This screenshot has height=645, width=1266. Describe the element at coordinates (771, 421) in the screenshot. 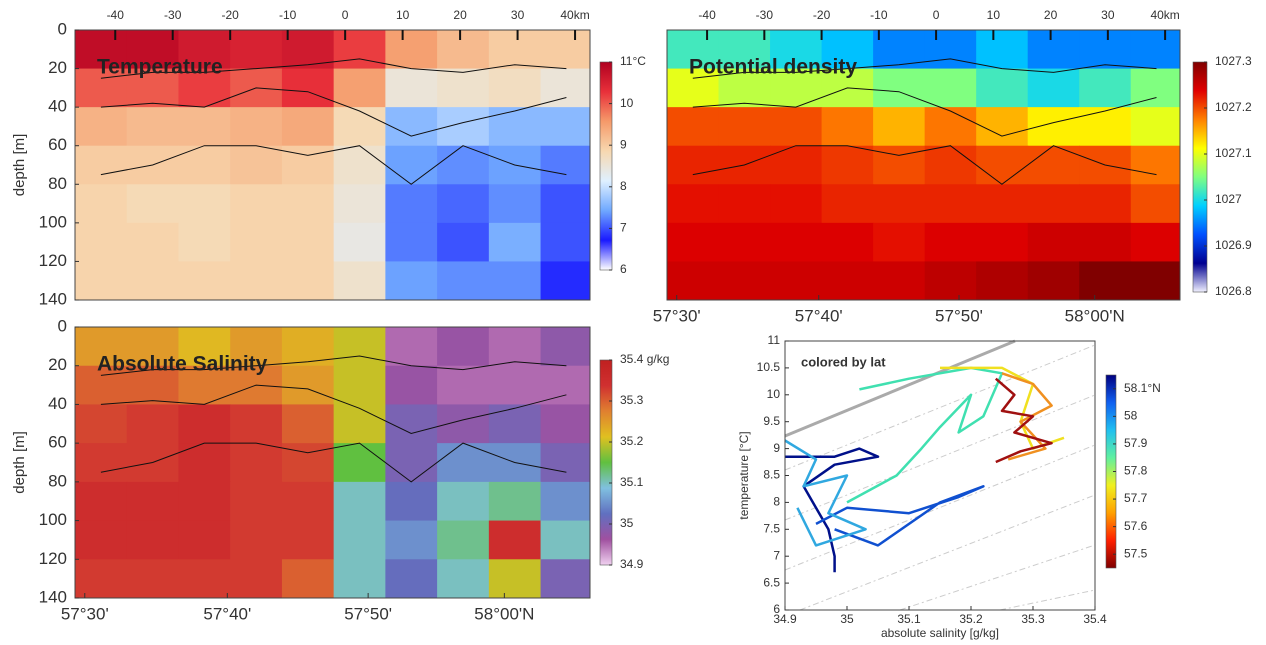

I see `y-tick-label: 9.5` at that location.